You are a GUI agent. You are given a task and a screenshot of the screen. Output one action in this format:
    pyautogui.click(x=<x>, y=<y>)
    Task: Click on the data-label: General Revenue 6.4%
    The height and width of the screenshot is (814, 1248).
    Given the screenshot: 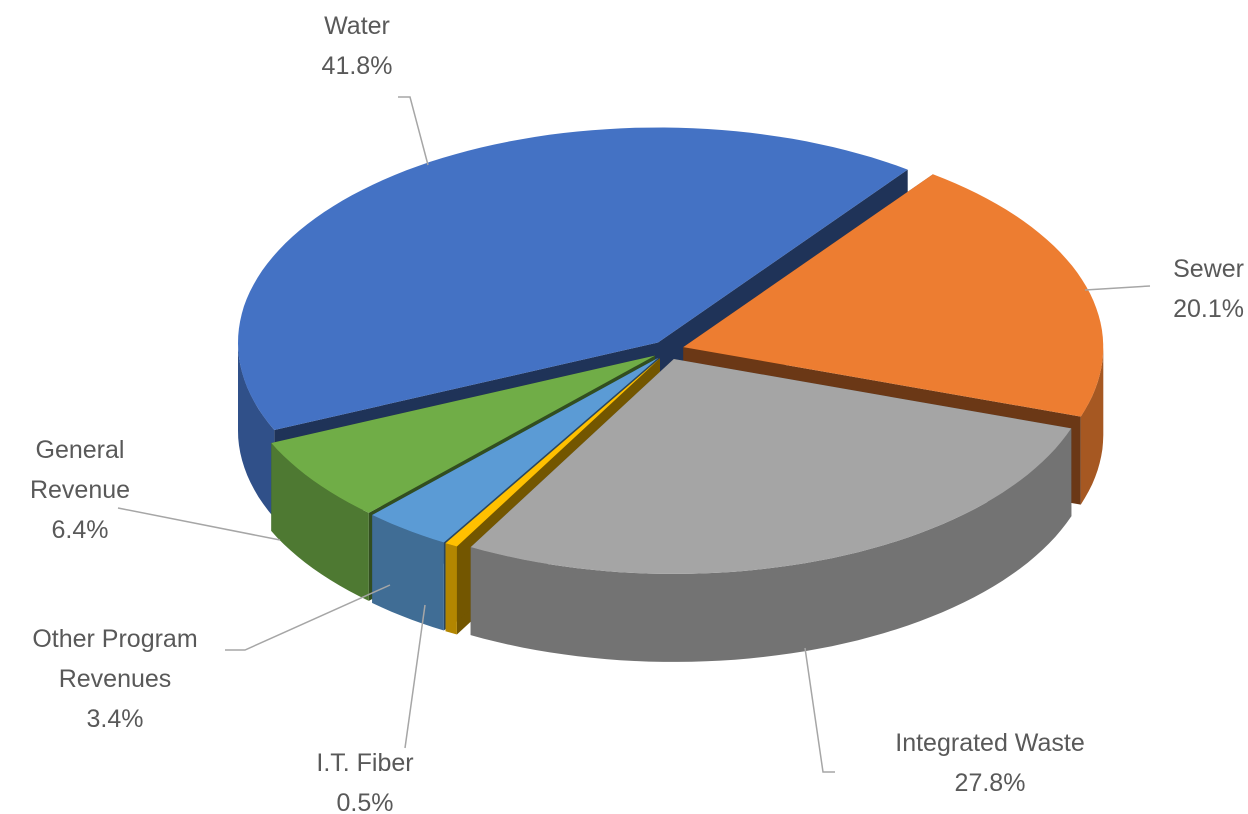 What is the action you would take?
    pyautogui.click(x=80, y=490)
    